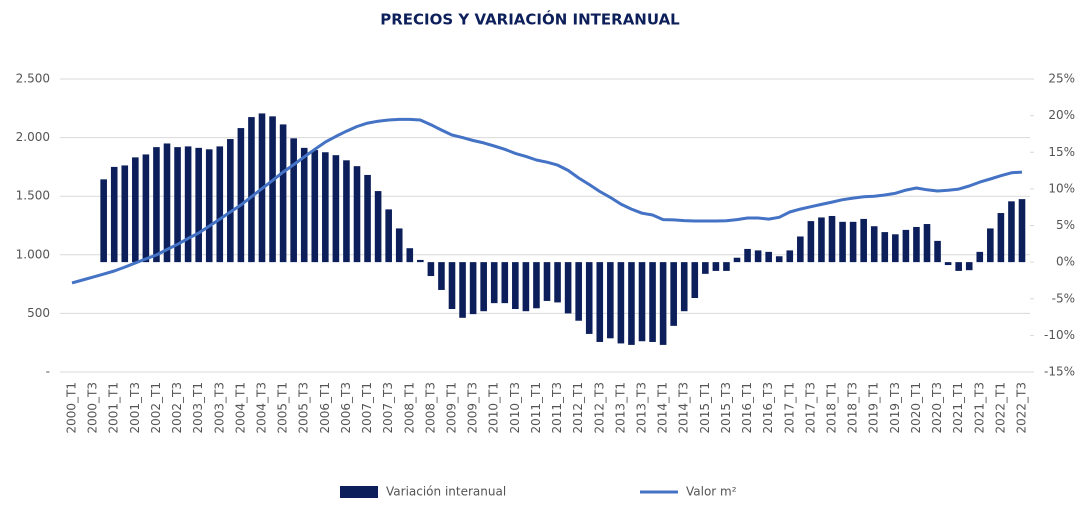  I want to click on y2-tick-label: 20%, so click(1061, 115).